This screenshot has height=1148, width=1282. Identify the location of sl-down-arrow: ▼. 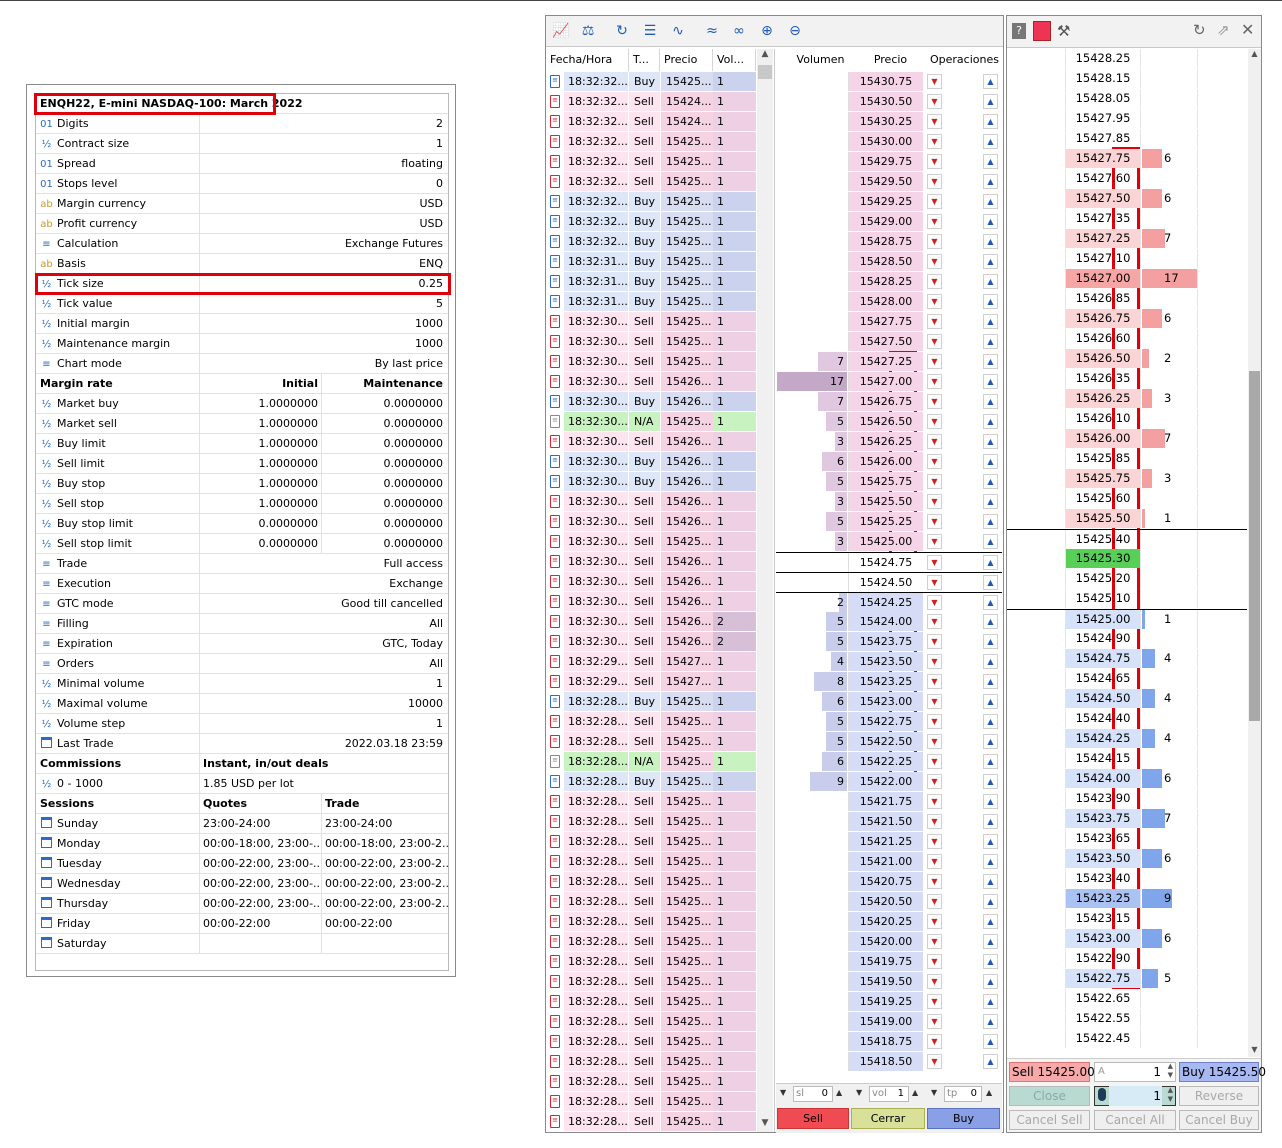
(783, 1092).